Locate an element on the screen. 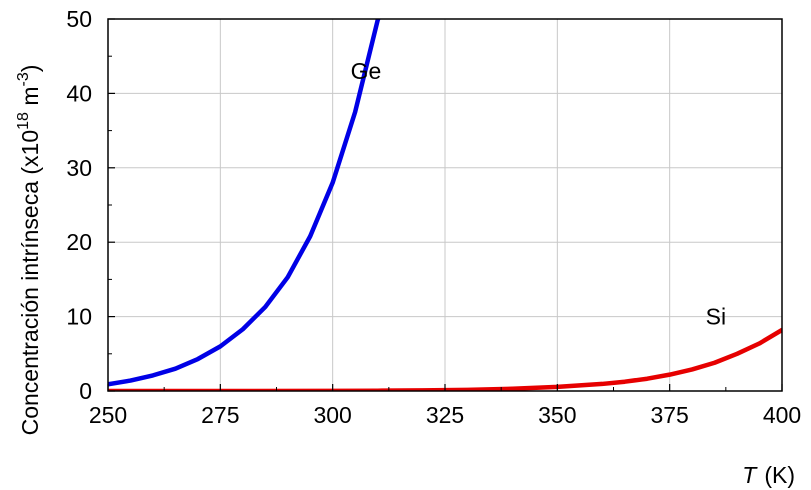  y-tick-label: 40 is located at coordinates (79, 93).